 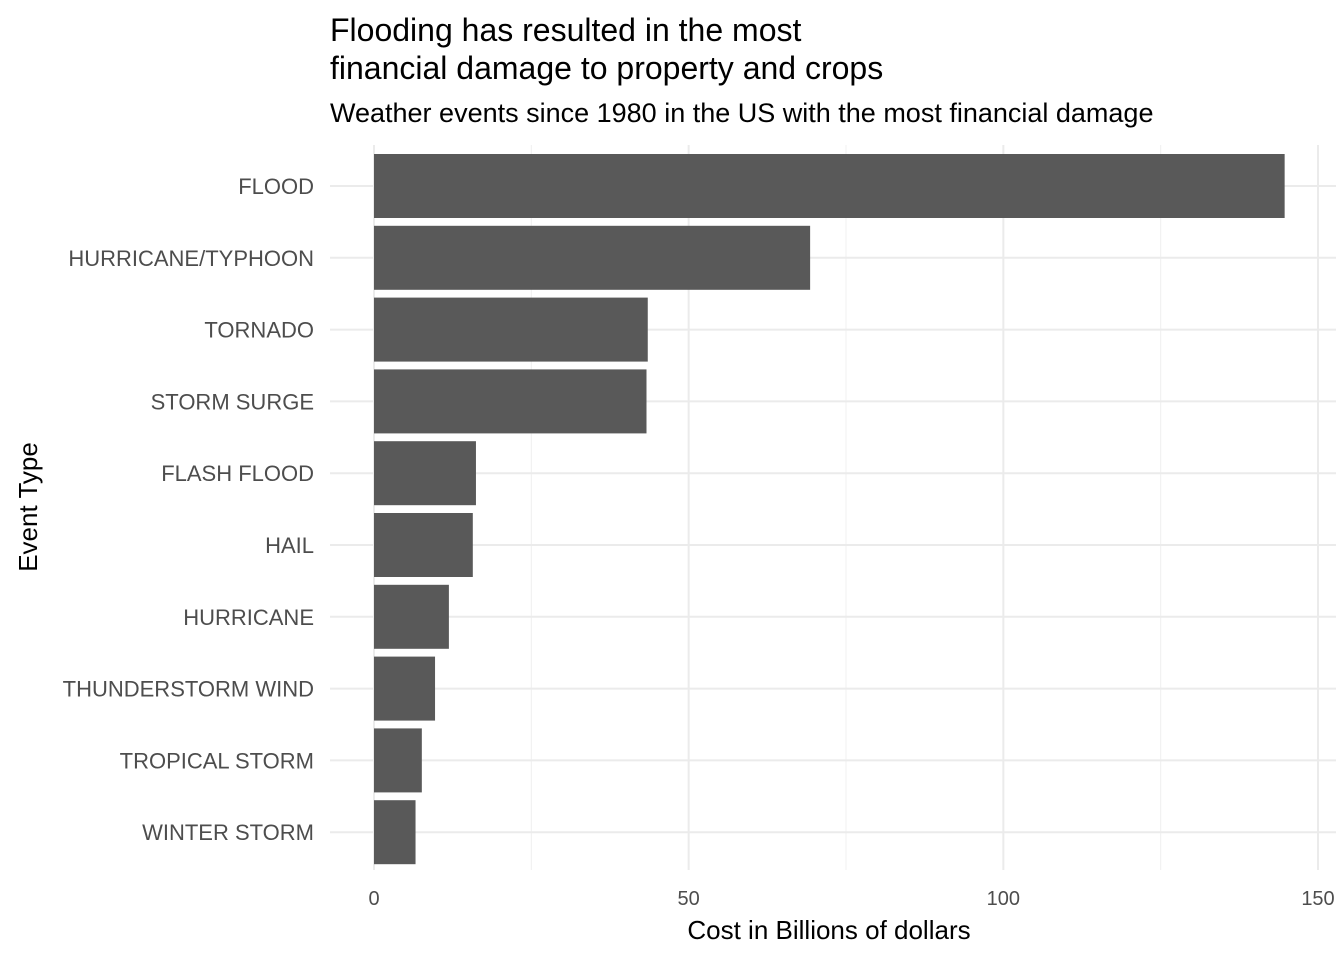 What do you see at coordinates (289, 545) in the screenshot?
I see `category-label: HAIL` at bounding box center [289, 545].